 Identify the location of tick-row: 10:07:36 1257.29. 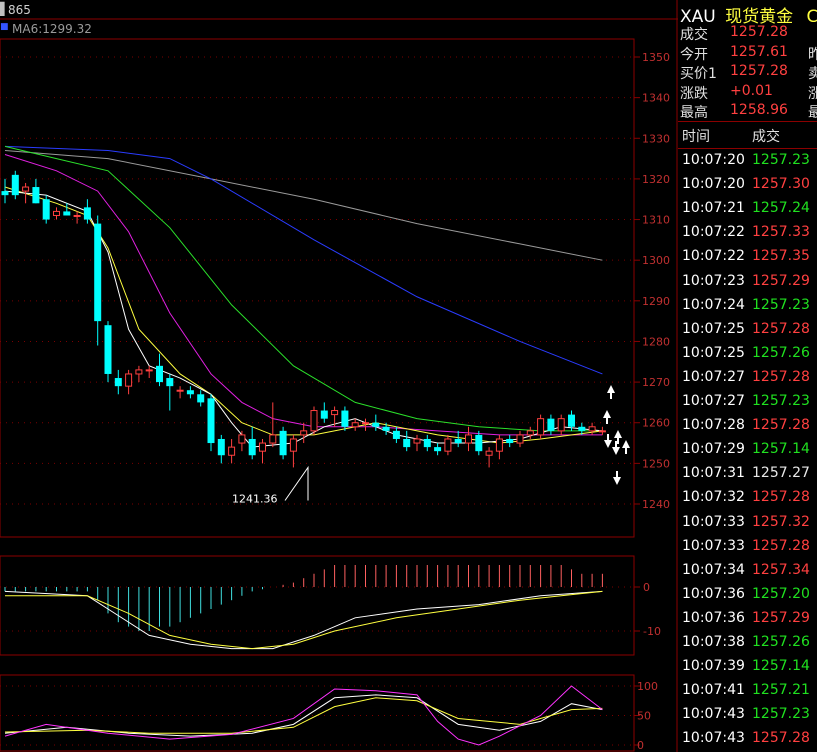
(747, 619).